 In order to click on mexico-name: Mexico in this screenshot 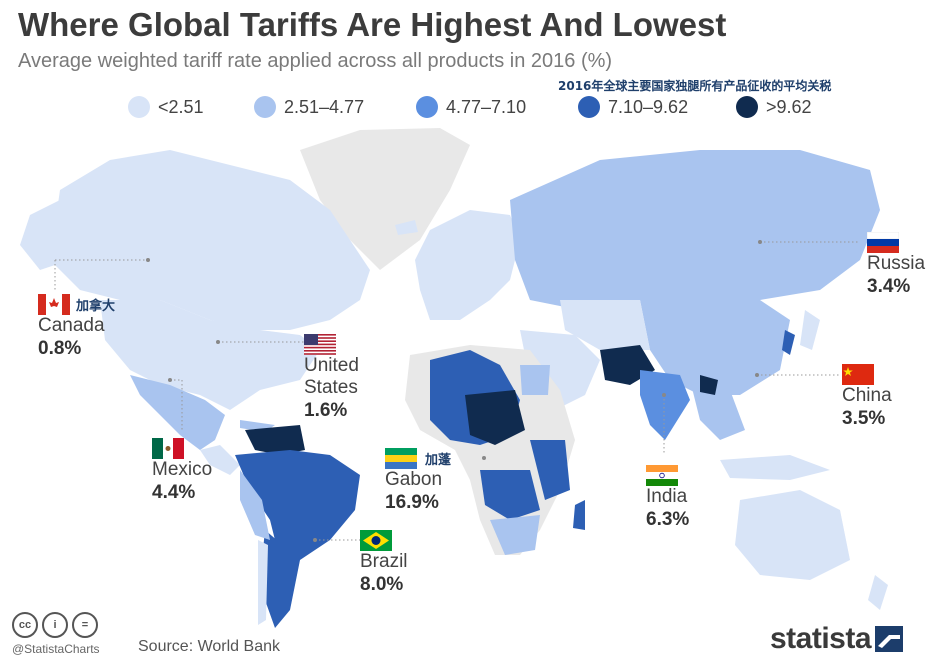, I will do `click(182, 469)`.